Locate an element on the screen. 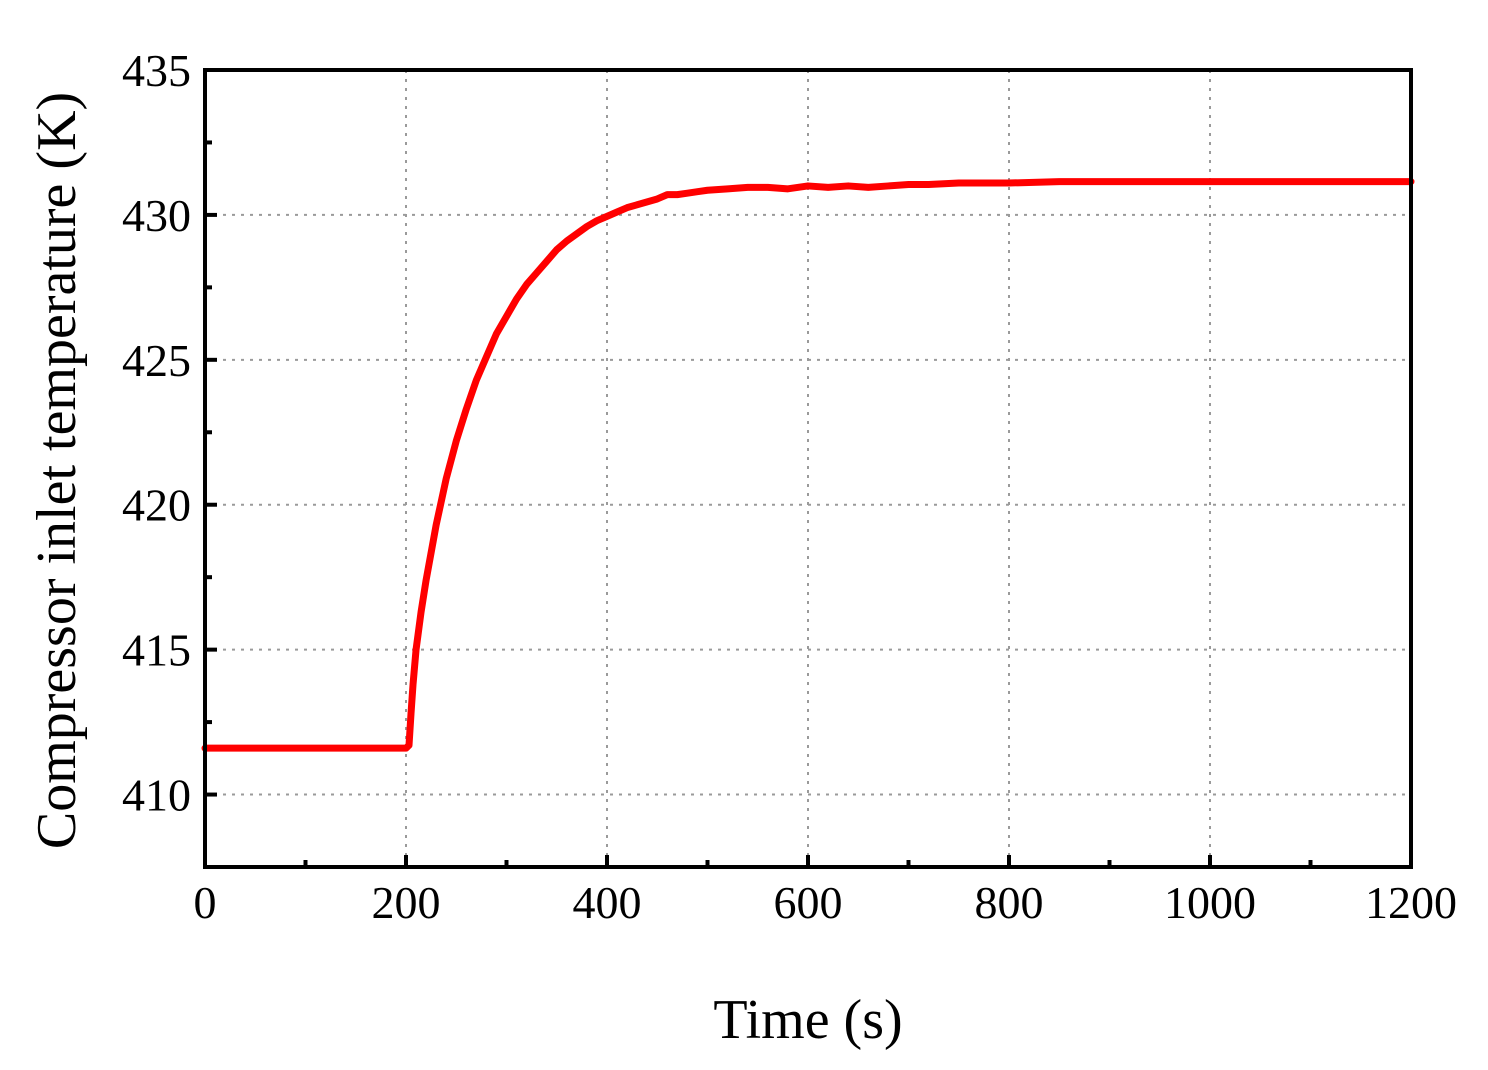 The width and height of the screenshot is (1488, 1070). x-tick-label: 400 is located at coordinates (607, 902).